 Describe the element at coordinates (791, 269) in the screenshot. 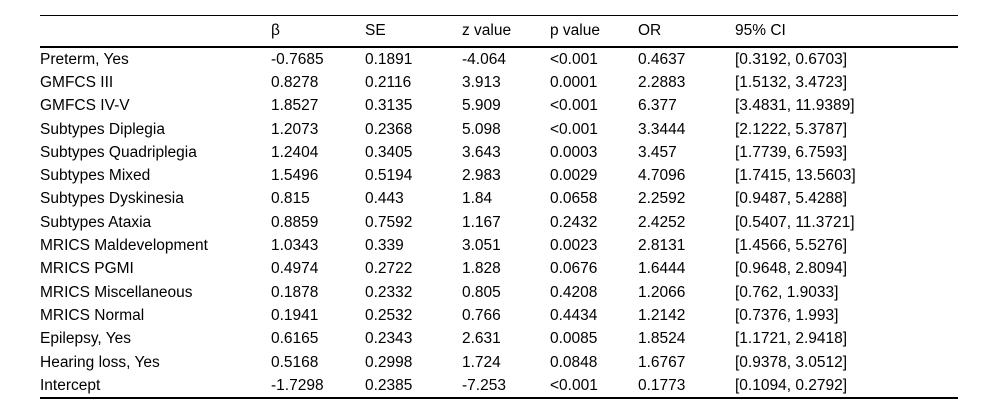

I see `ci-cell: [0.9648, 2.8094]` at that location.